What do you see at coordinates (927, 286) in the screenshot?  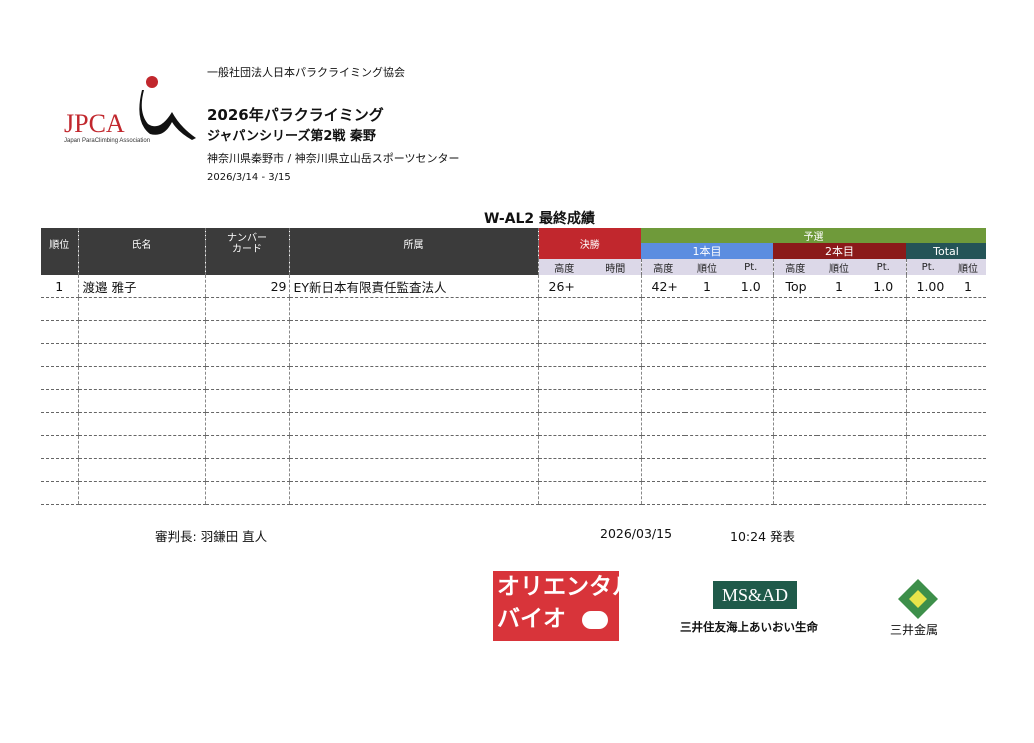 I see `total-pt: 1.00` at bounding box center [927, 286].